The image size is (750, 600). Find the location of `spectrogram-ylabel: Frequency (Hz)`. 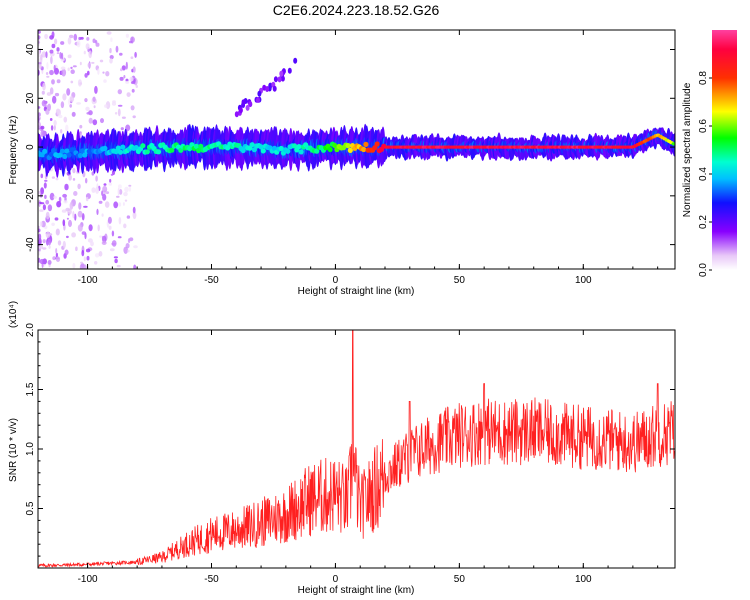

spectrogram-ylabel: Frequency (Hz) is located at coordinates (13, 150).